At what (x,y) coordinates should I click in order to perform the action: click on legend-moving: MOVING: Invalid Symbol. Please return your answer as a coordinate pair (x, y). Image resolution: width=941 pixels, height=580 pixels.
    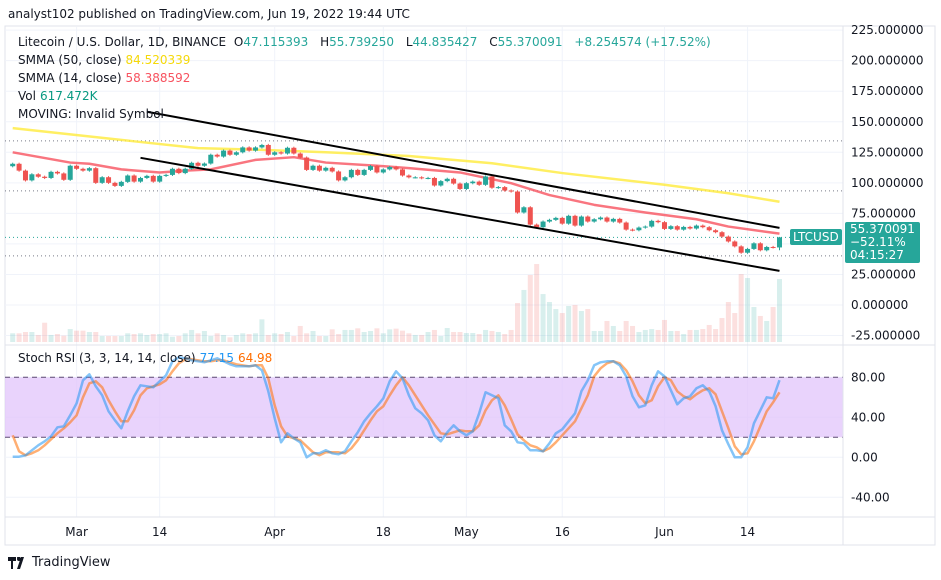
    Looking at the image, I should click on (91, 114).